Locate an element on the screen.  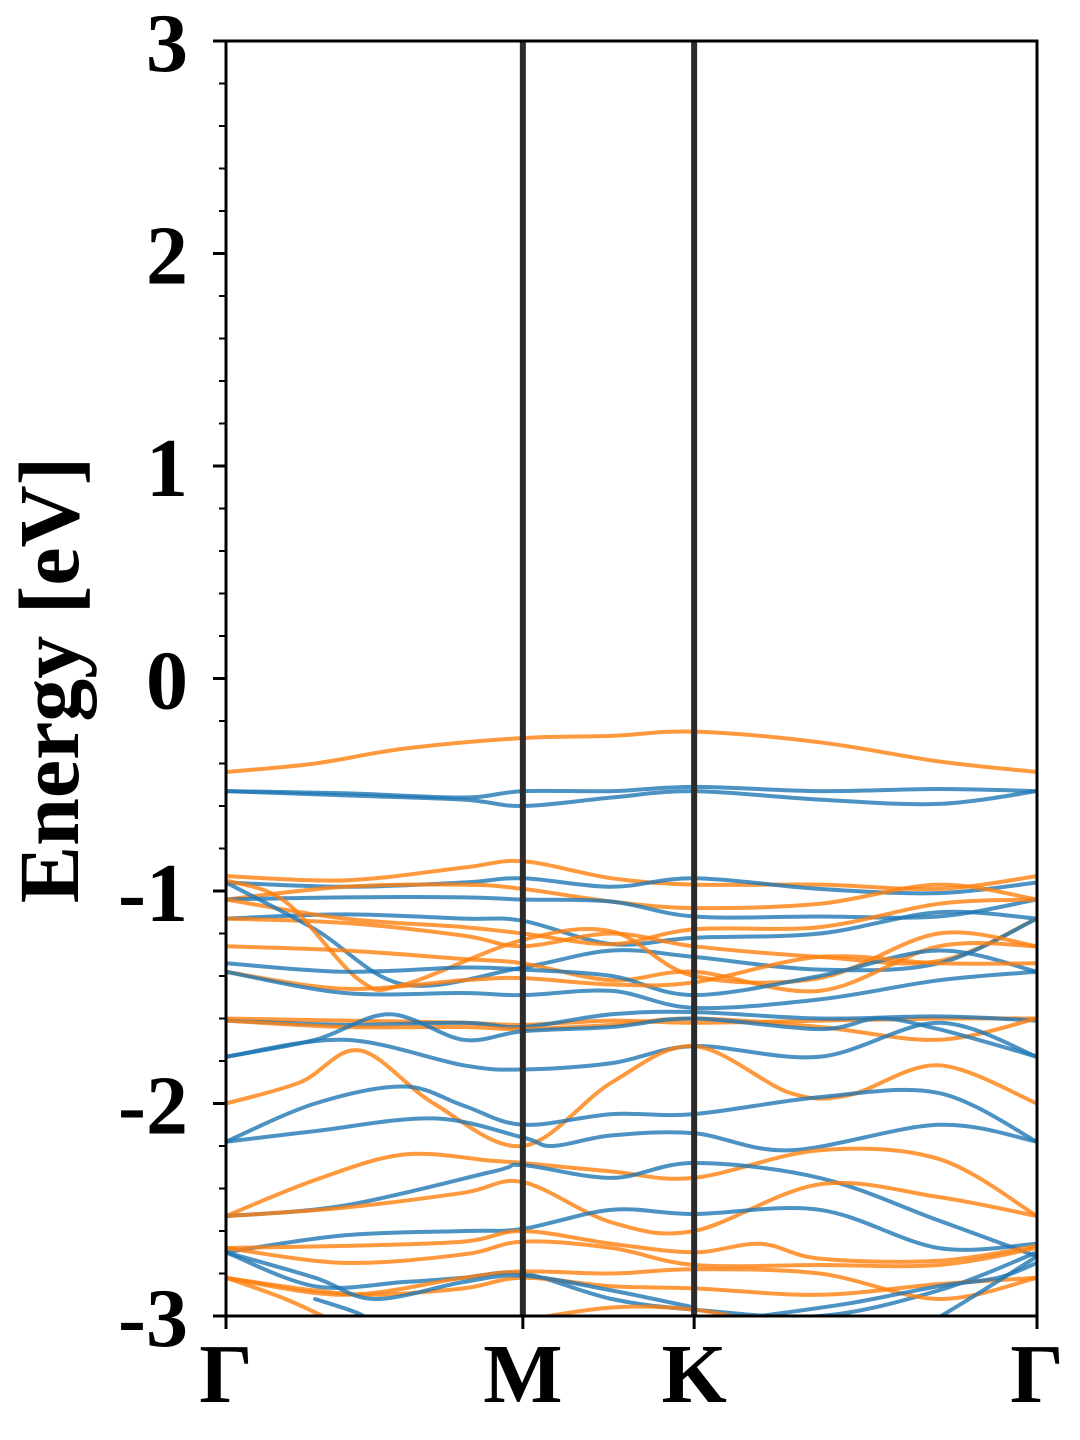
y-tick-label: 2 is located at coordinates (167, 256).